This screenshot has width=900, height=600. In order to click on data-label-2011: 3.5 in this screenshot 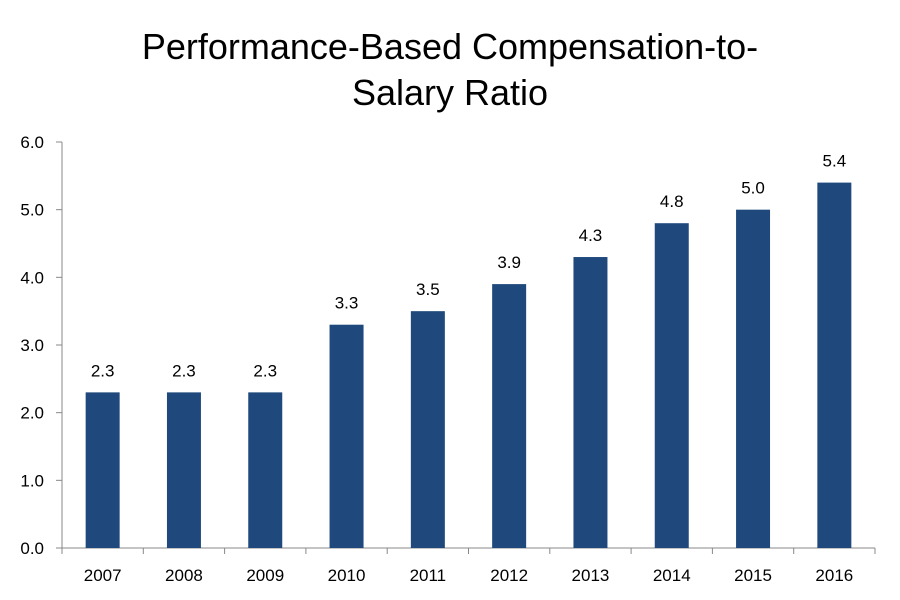, I will do `click(428, 289)`.